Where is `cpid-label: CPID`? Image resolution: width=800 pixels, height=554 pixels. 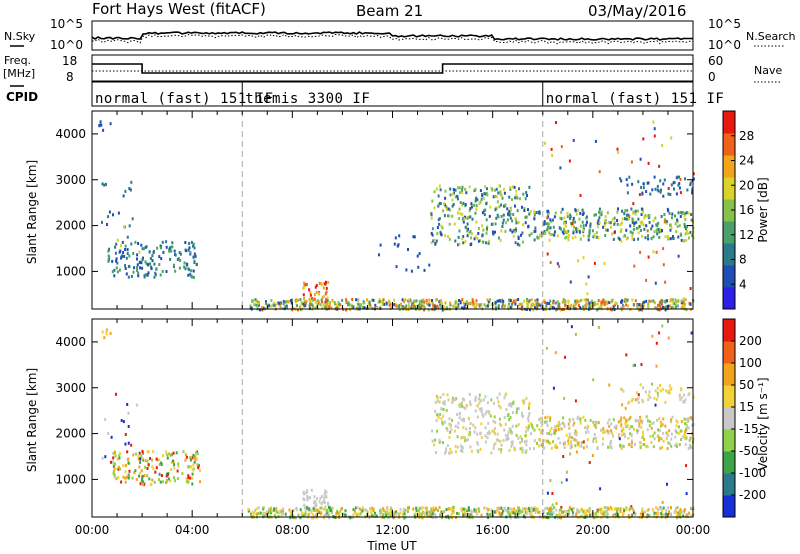
cpid-label: CPID is located at coordinates (22, 97).